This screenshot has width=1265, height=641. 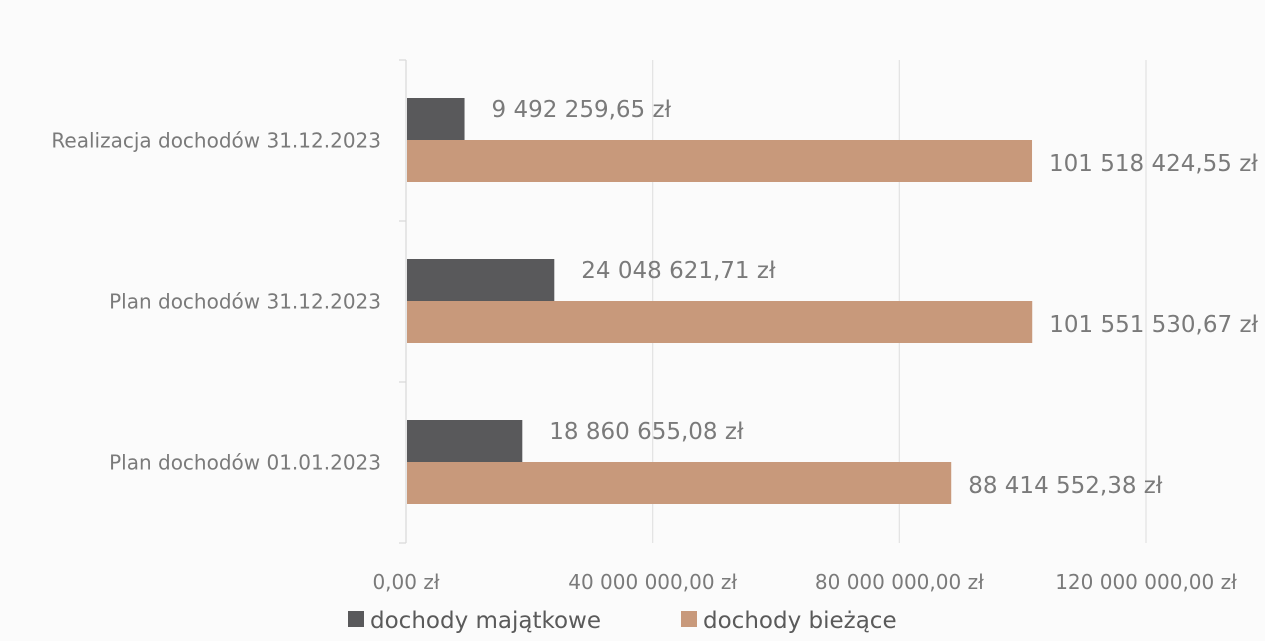 What do you see at coordinates (678, 271) in the screenshot?
I see `data-label: 24 048 621,71 zł` at bounding box center [678, 271].